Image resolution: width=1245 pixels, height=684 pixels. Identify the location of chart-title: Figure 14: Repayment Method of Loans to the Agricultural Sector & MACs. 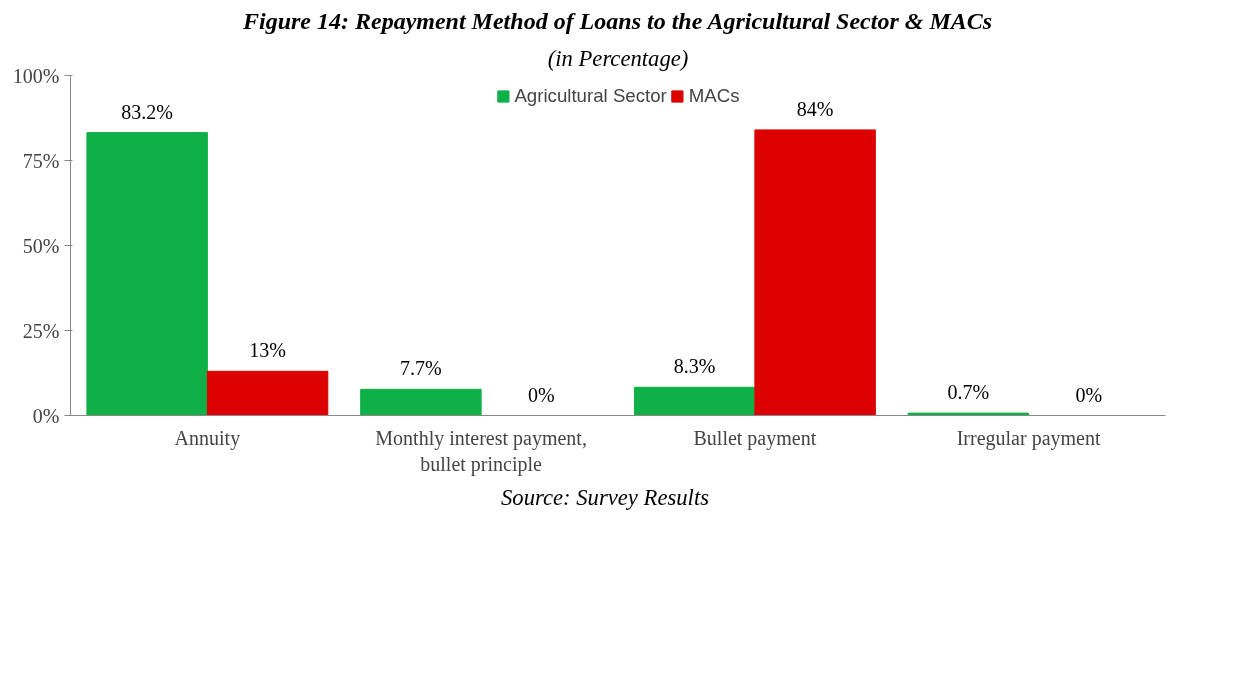
(617, 20).